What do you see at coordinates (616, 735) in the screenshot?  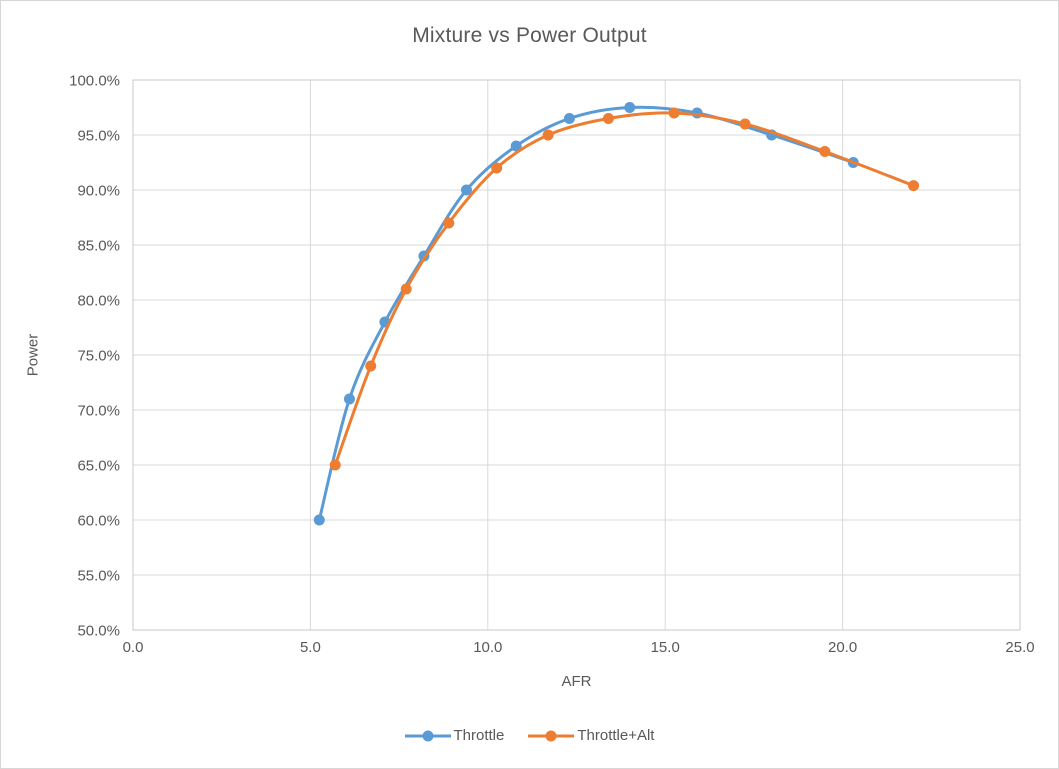 I see `legend-label: Throttle+Alt` at bounding box center [616, 735].